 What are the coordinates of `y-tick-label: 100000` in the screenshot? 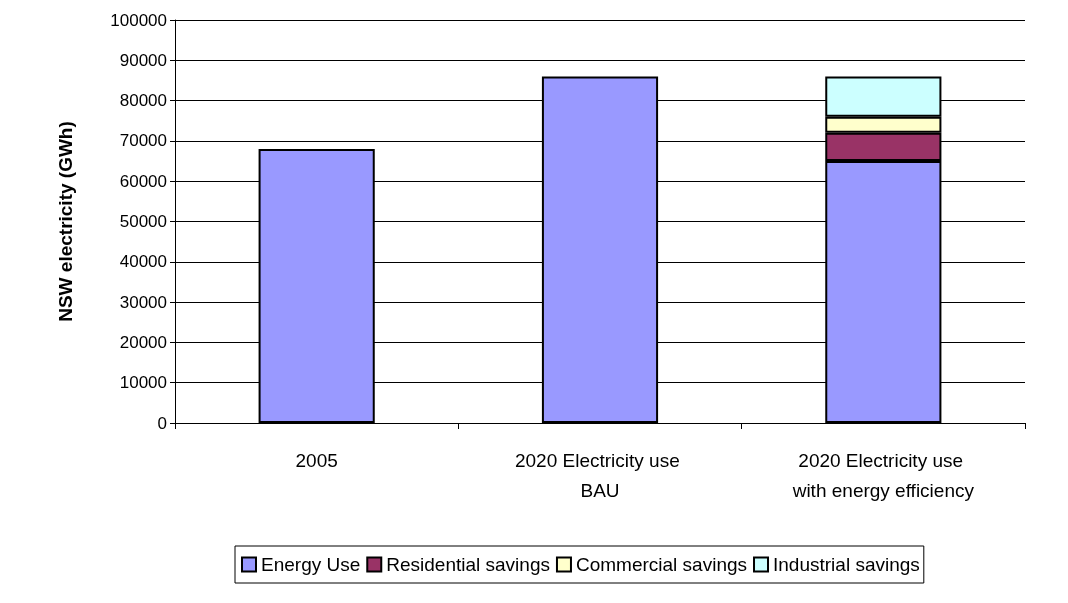 It's located at (138, 20).